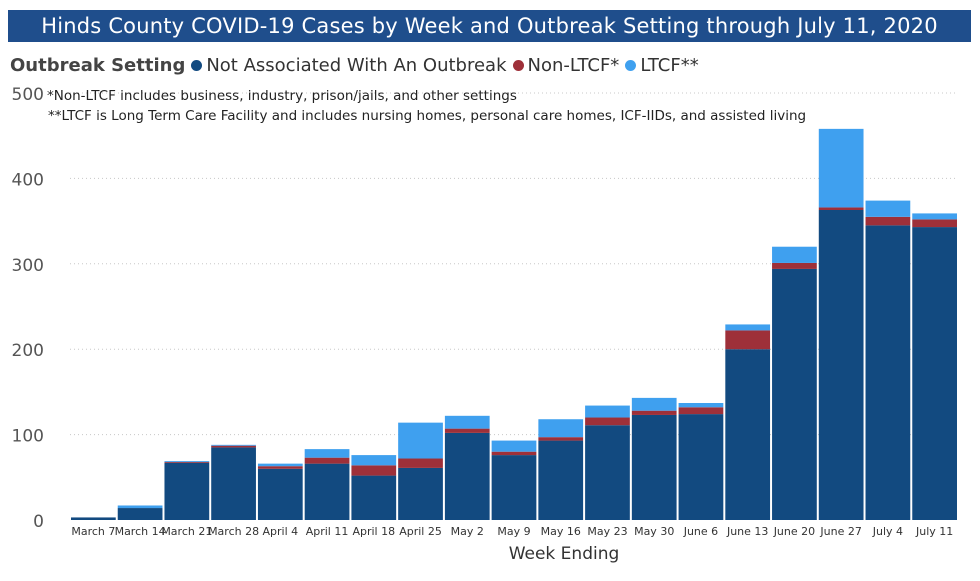 This screenshot has height=581, width=980. What do you see at coordinates (233, 531) in the screenshot?
I see `x-tick-label-march-28: March 28` at bounding box center [233, 531].